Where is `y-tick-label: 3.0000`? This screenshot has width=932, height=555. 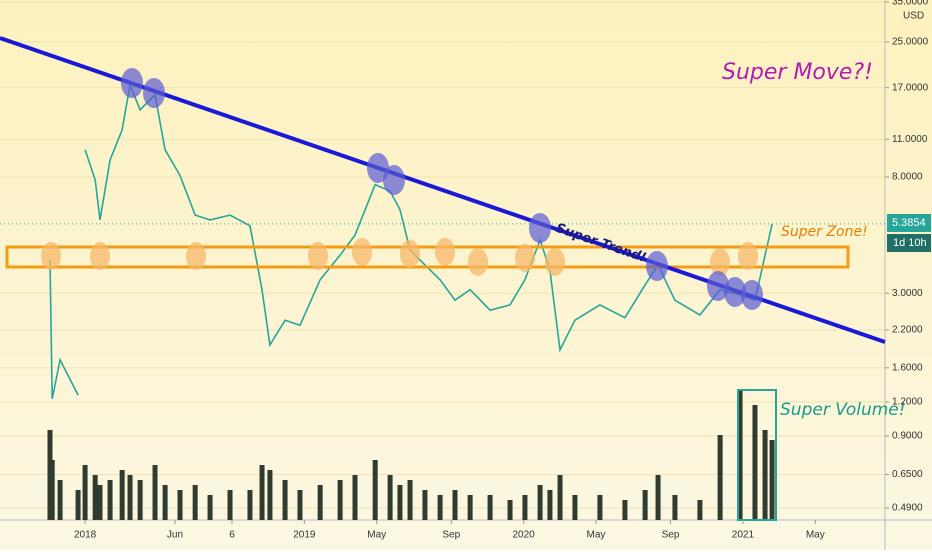
y-tick-label: 3.0000 is located at coordinates (907, 293).